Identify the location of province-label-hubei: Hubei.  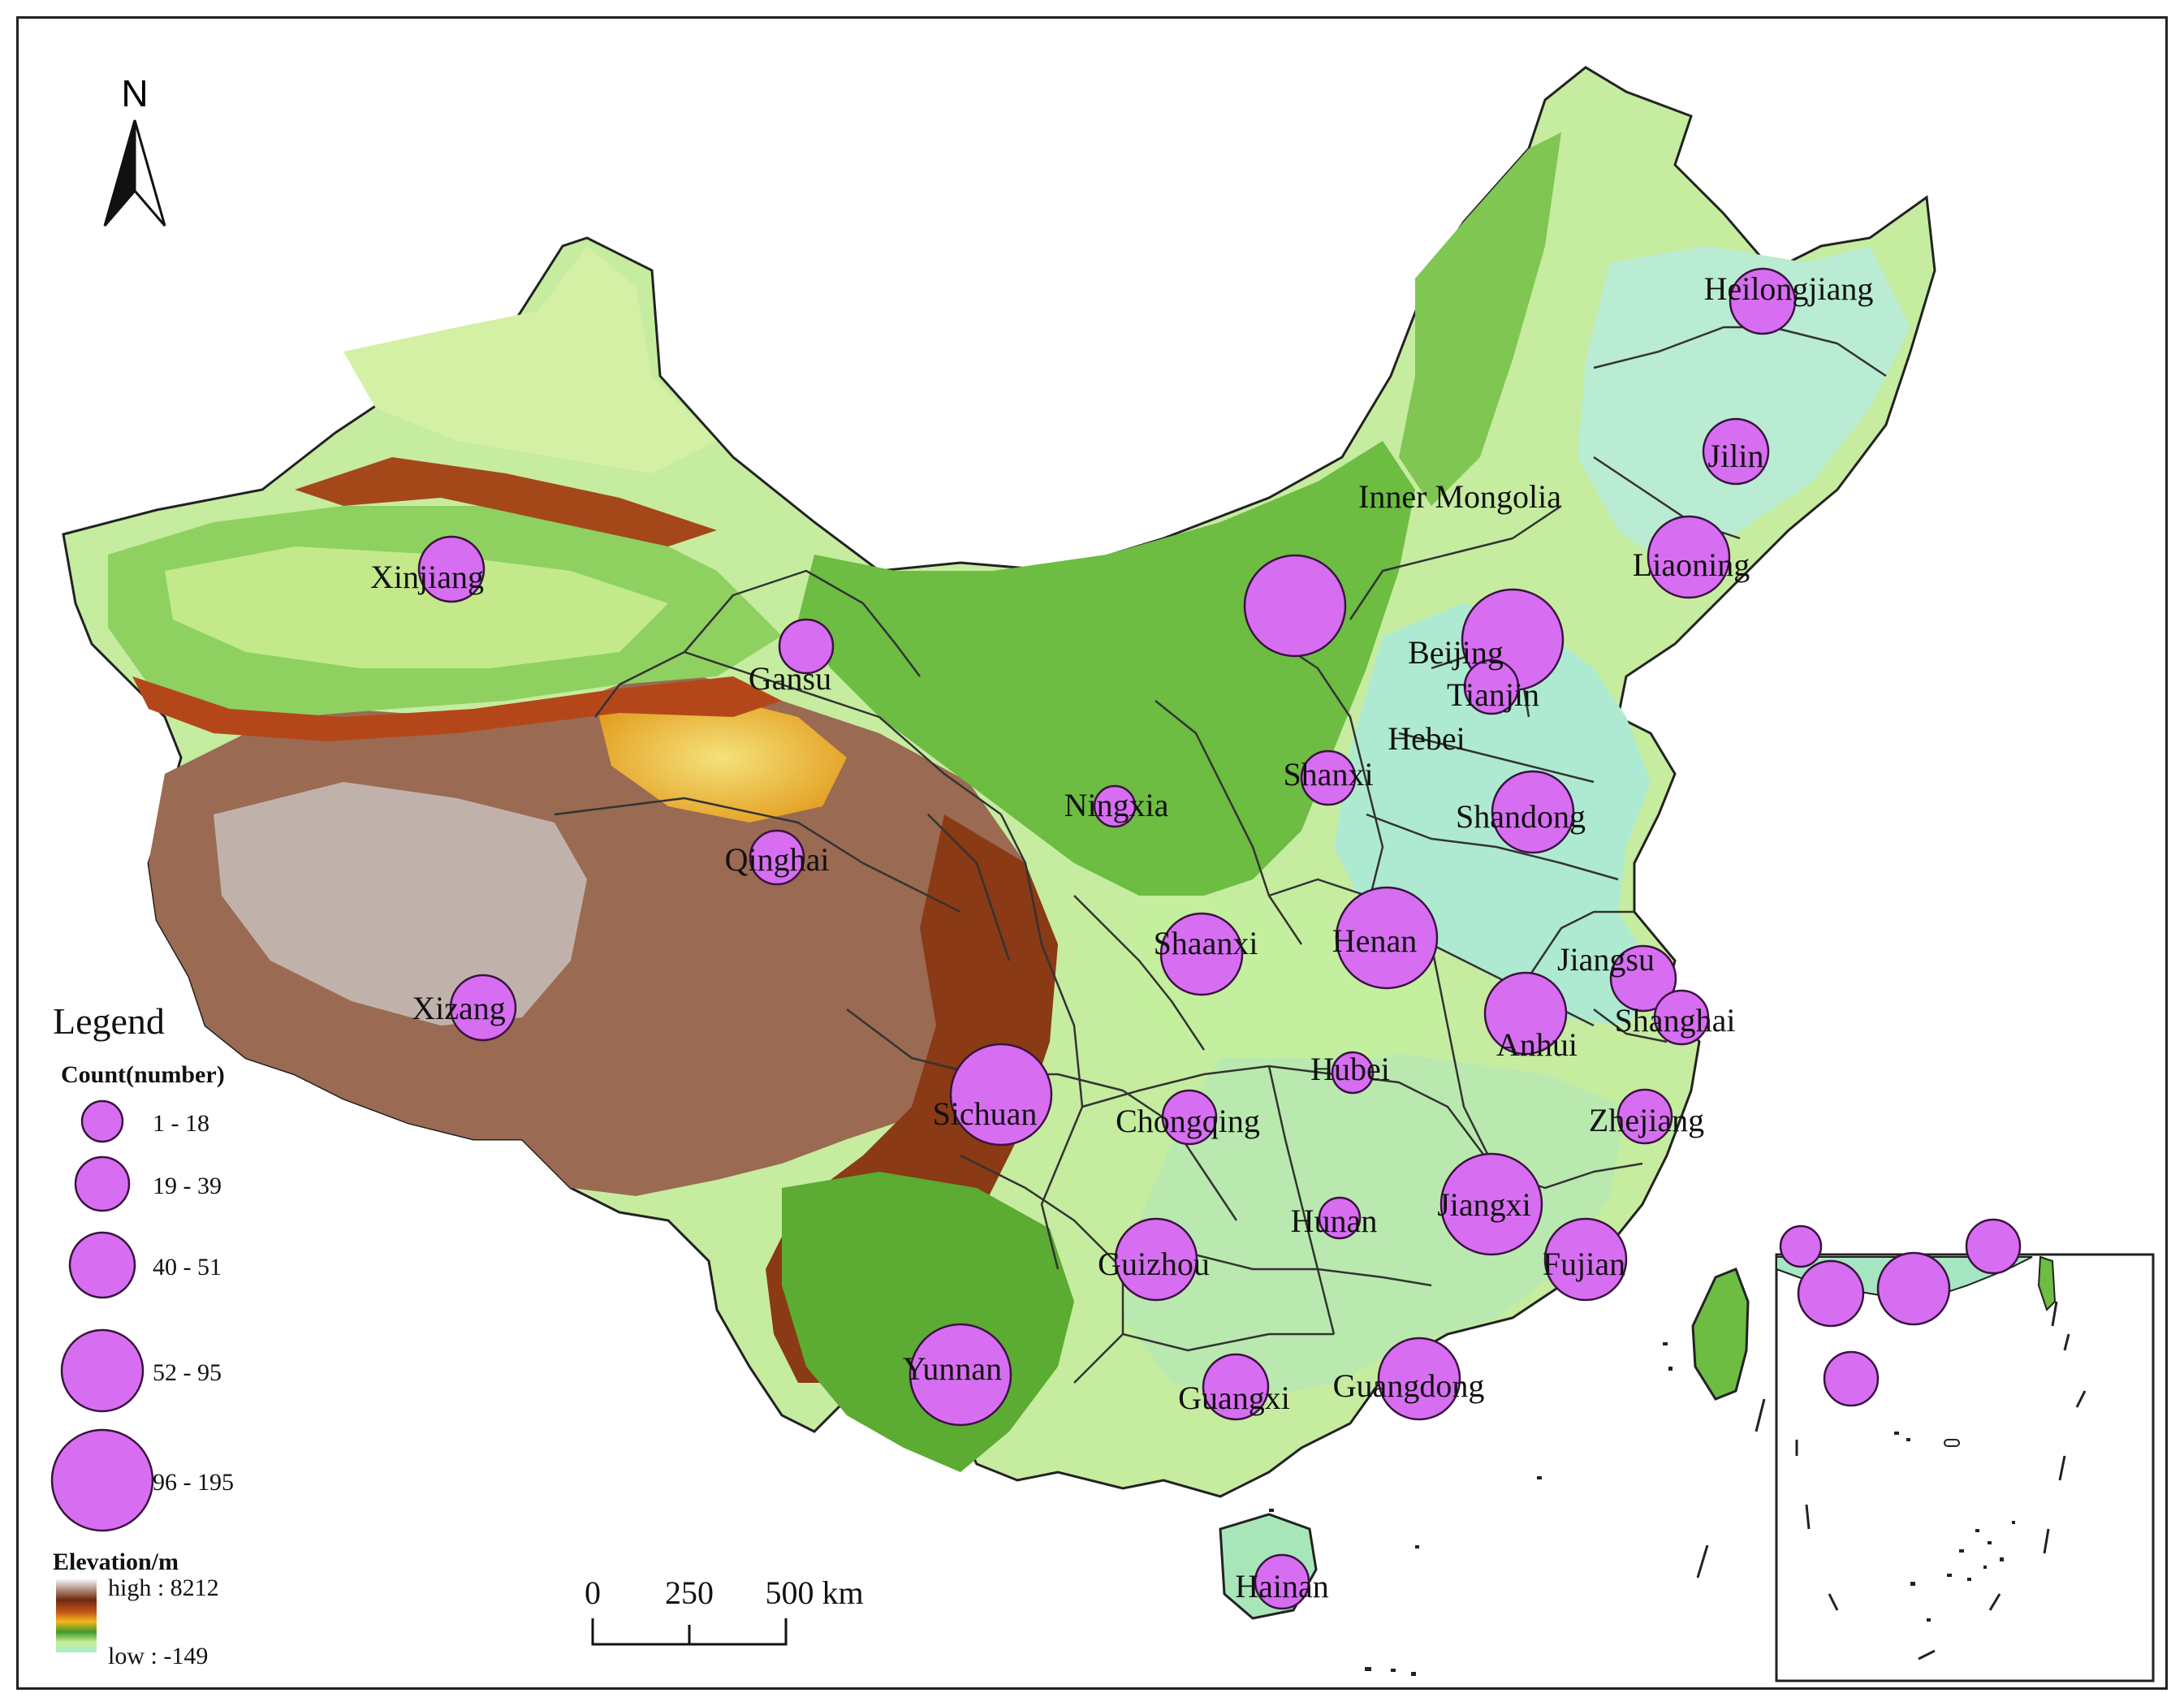
(1350, 1069).